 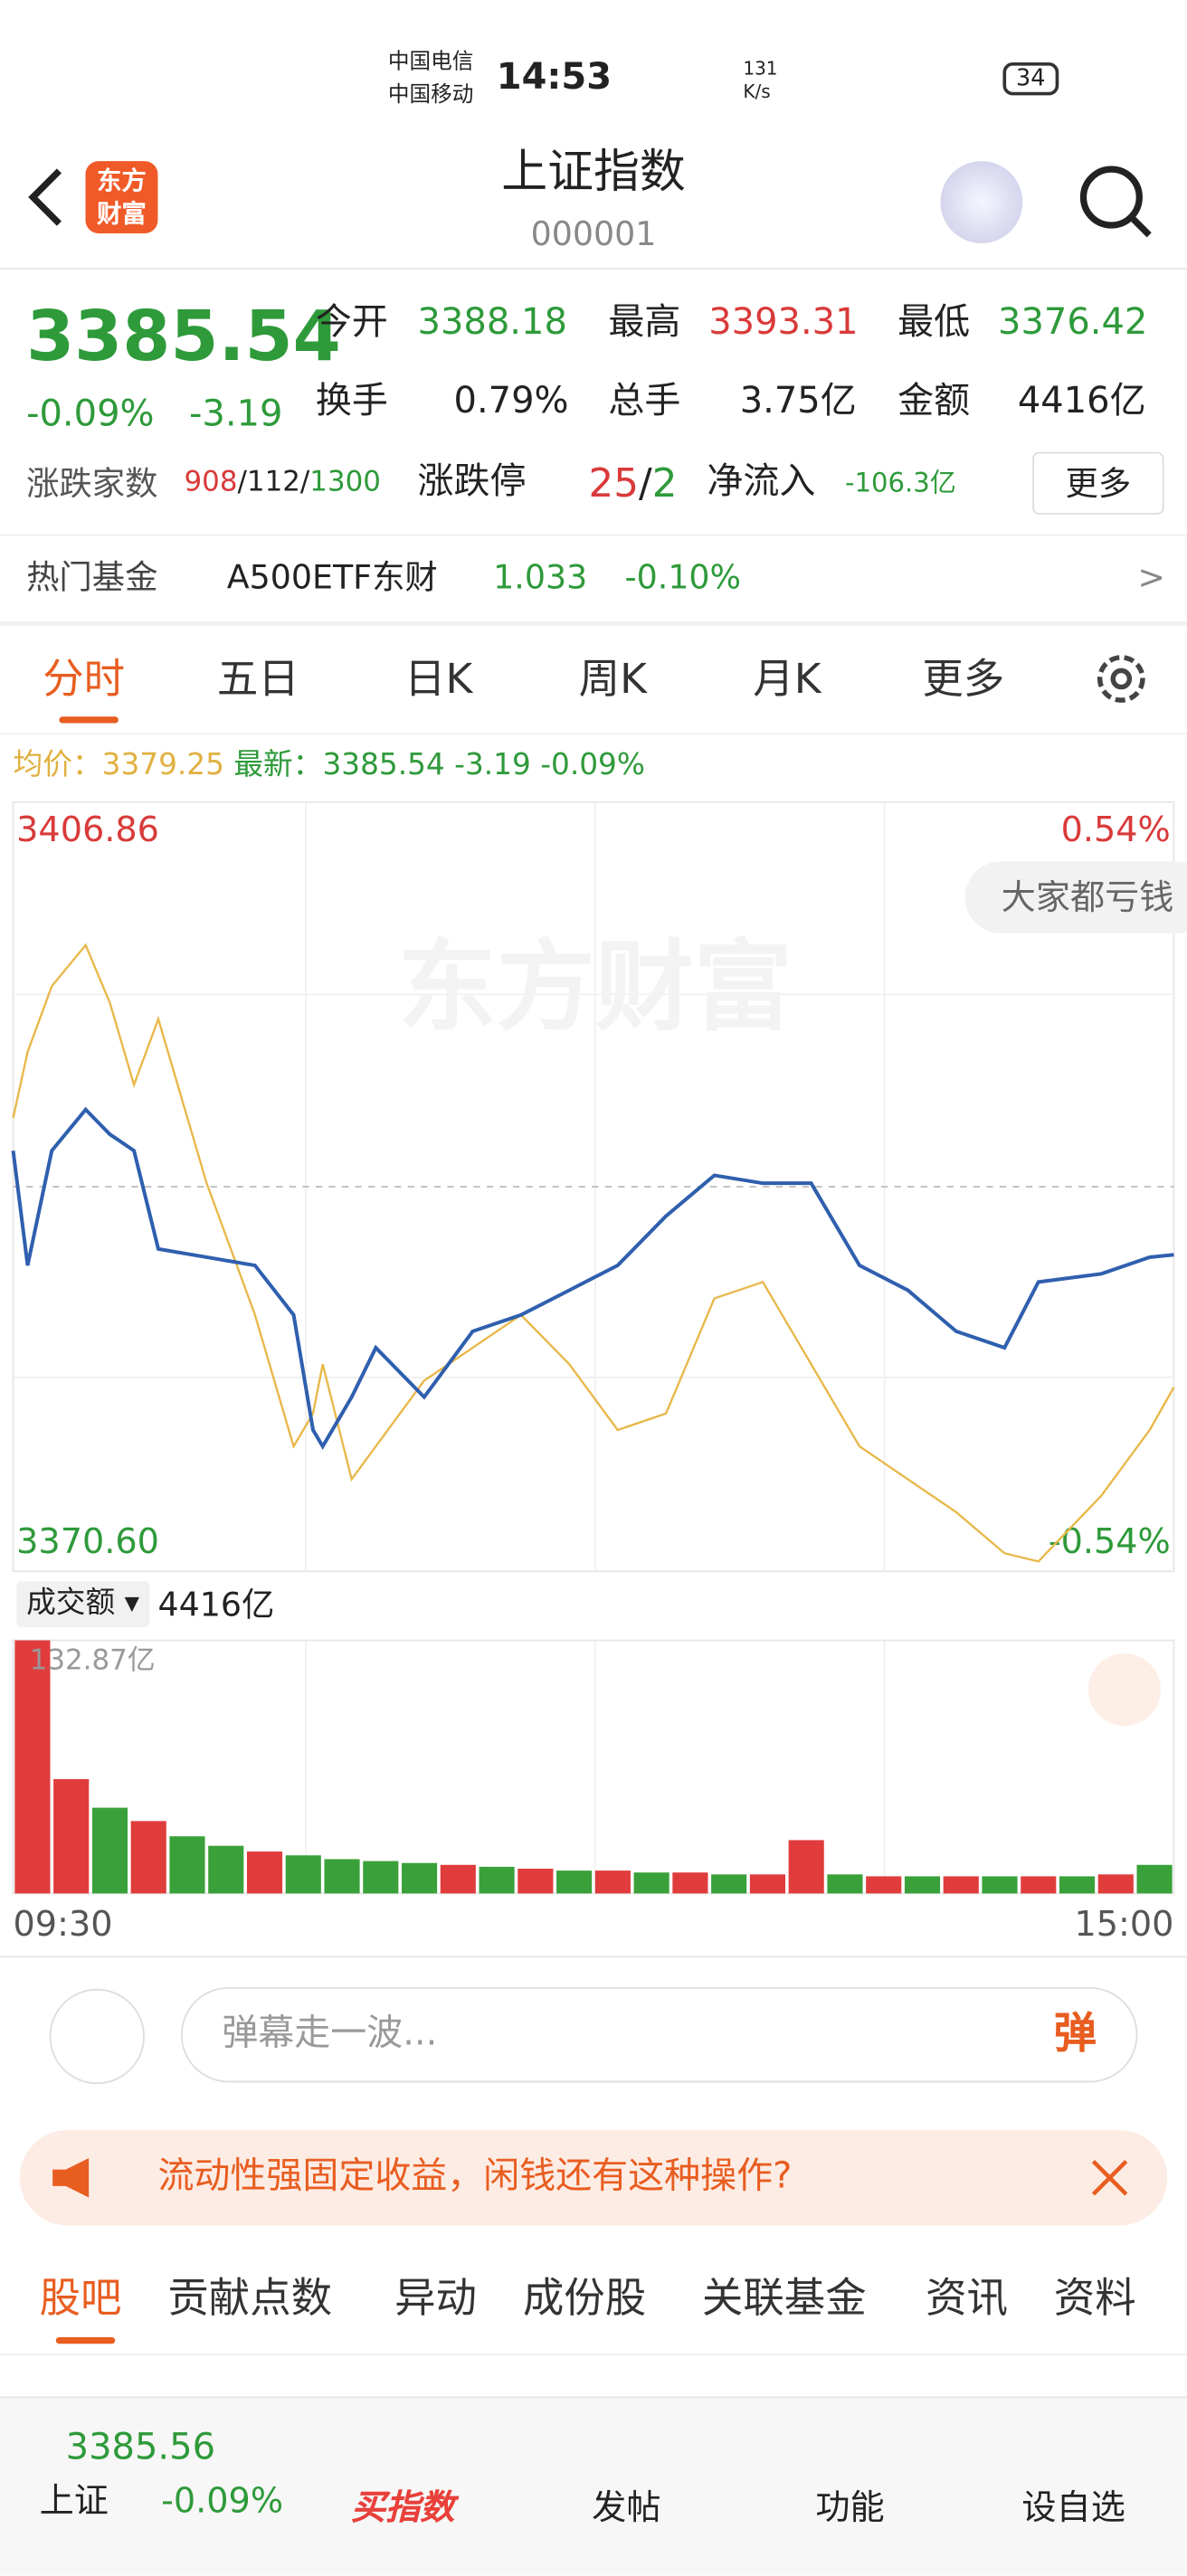 I want to click on clock: 14:53, so click(x=554, y=78).